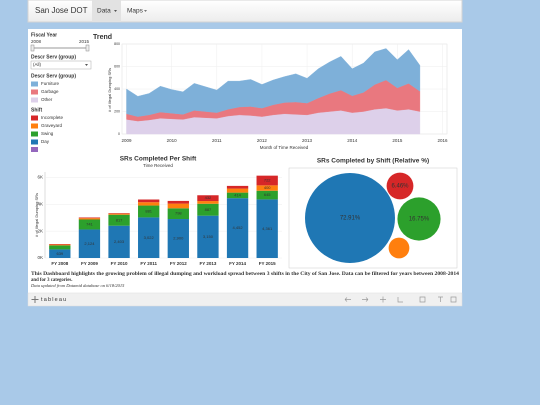 This screenshot has height=405, width=540. I want to click on brand: San Jose DOT, so click(61, 10).